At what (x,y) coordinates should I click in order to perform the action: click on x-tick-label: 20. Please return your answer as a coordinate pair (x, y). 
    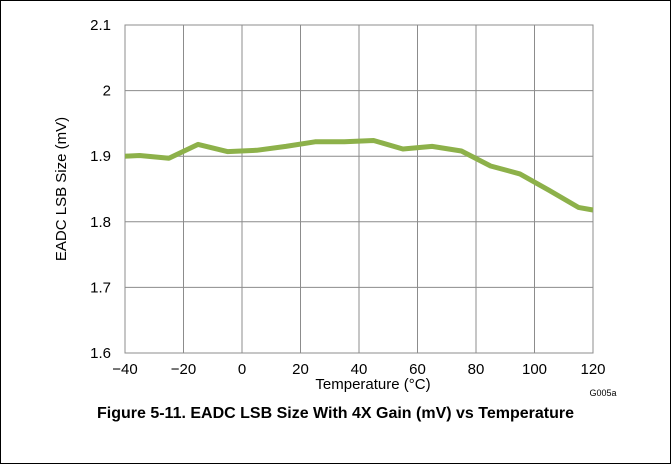
    Looking at the image, I should click on (300, 369).